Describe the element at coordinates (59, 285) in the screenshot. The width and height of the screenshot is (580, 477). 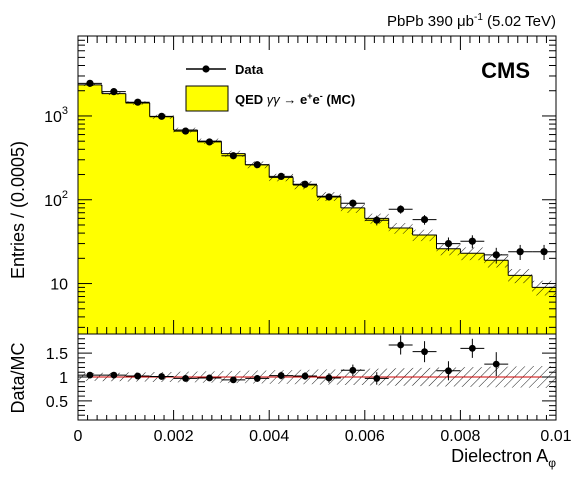
I see `main-ytick-label-0: 10` at that location.